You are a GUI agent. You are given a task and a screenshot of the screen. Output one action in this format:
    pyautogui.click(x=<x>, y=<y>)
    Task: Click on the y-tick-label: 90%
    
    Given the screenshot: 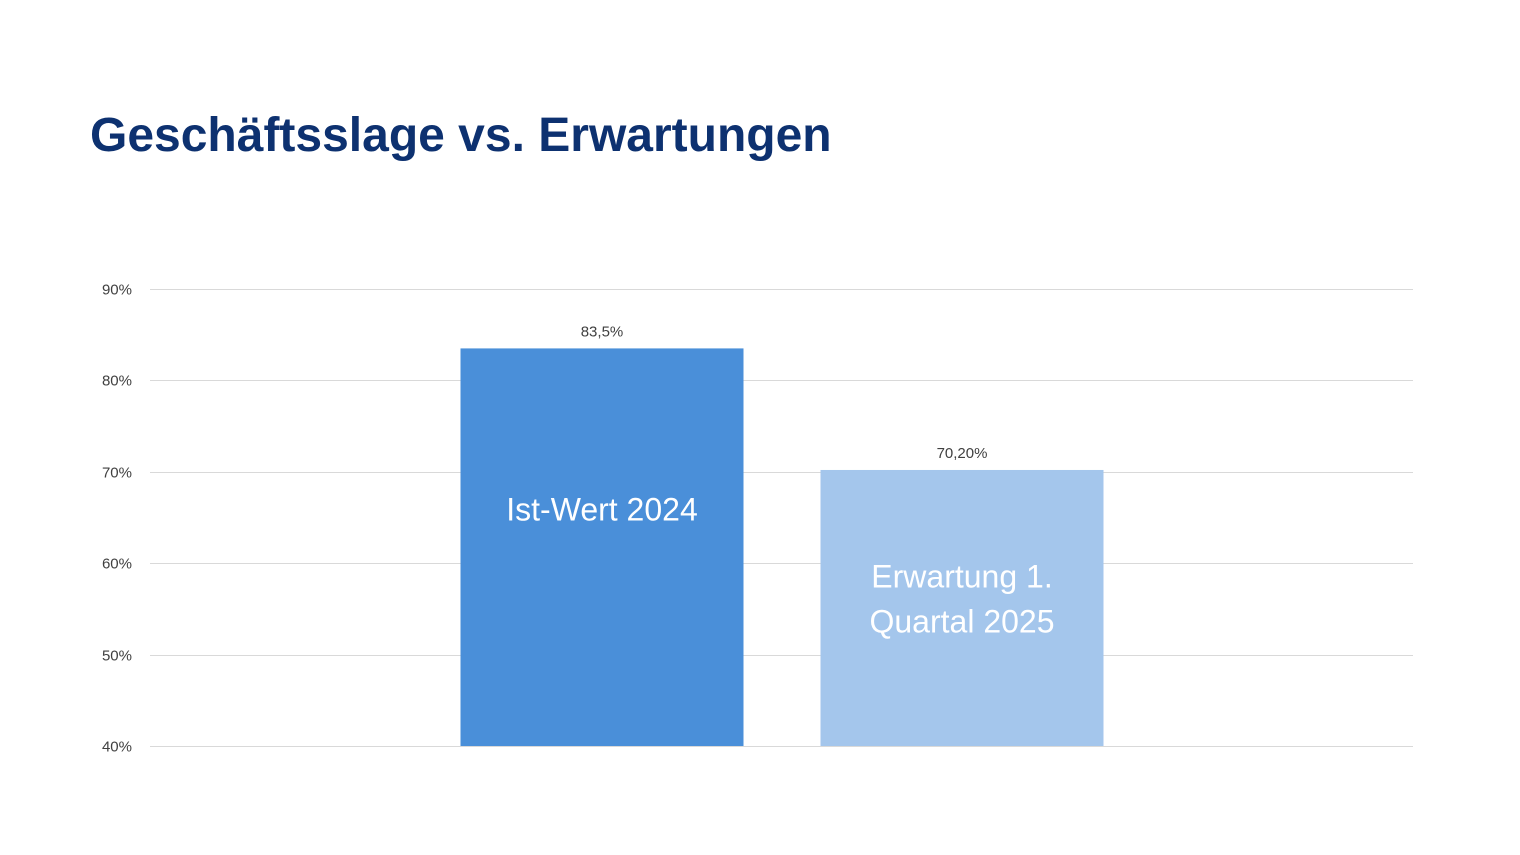 What is the action you would take?
    pyautogui.click(x=117, y=290)
    